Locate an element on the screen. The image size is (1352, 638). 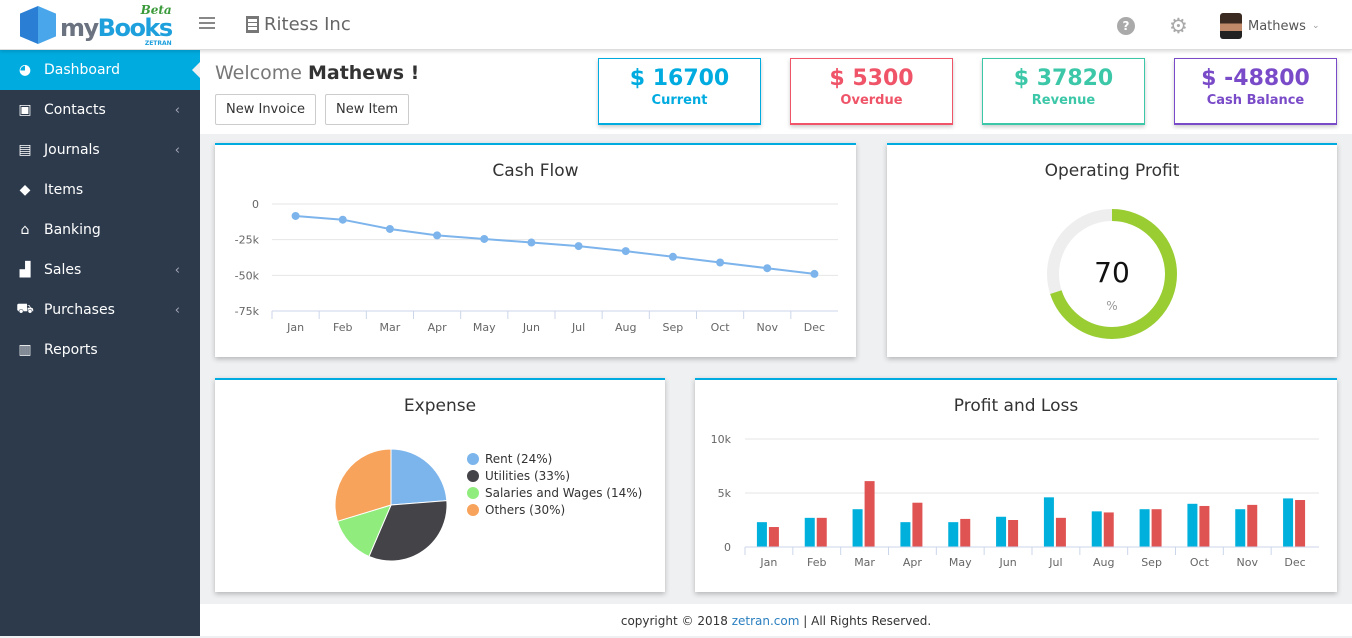
y-tick-label: 0 is located at coordinates (255, 204).